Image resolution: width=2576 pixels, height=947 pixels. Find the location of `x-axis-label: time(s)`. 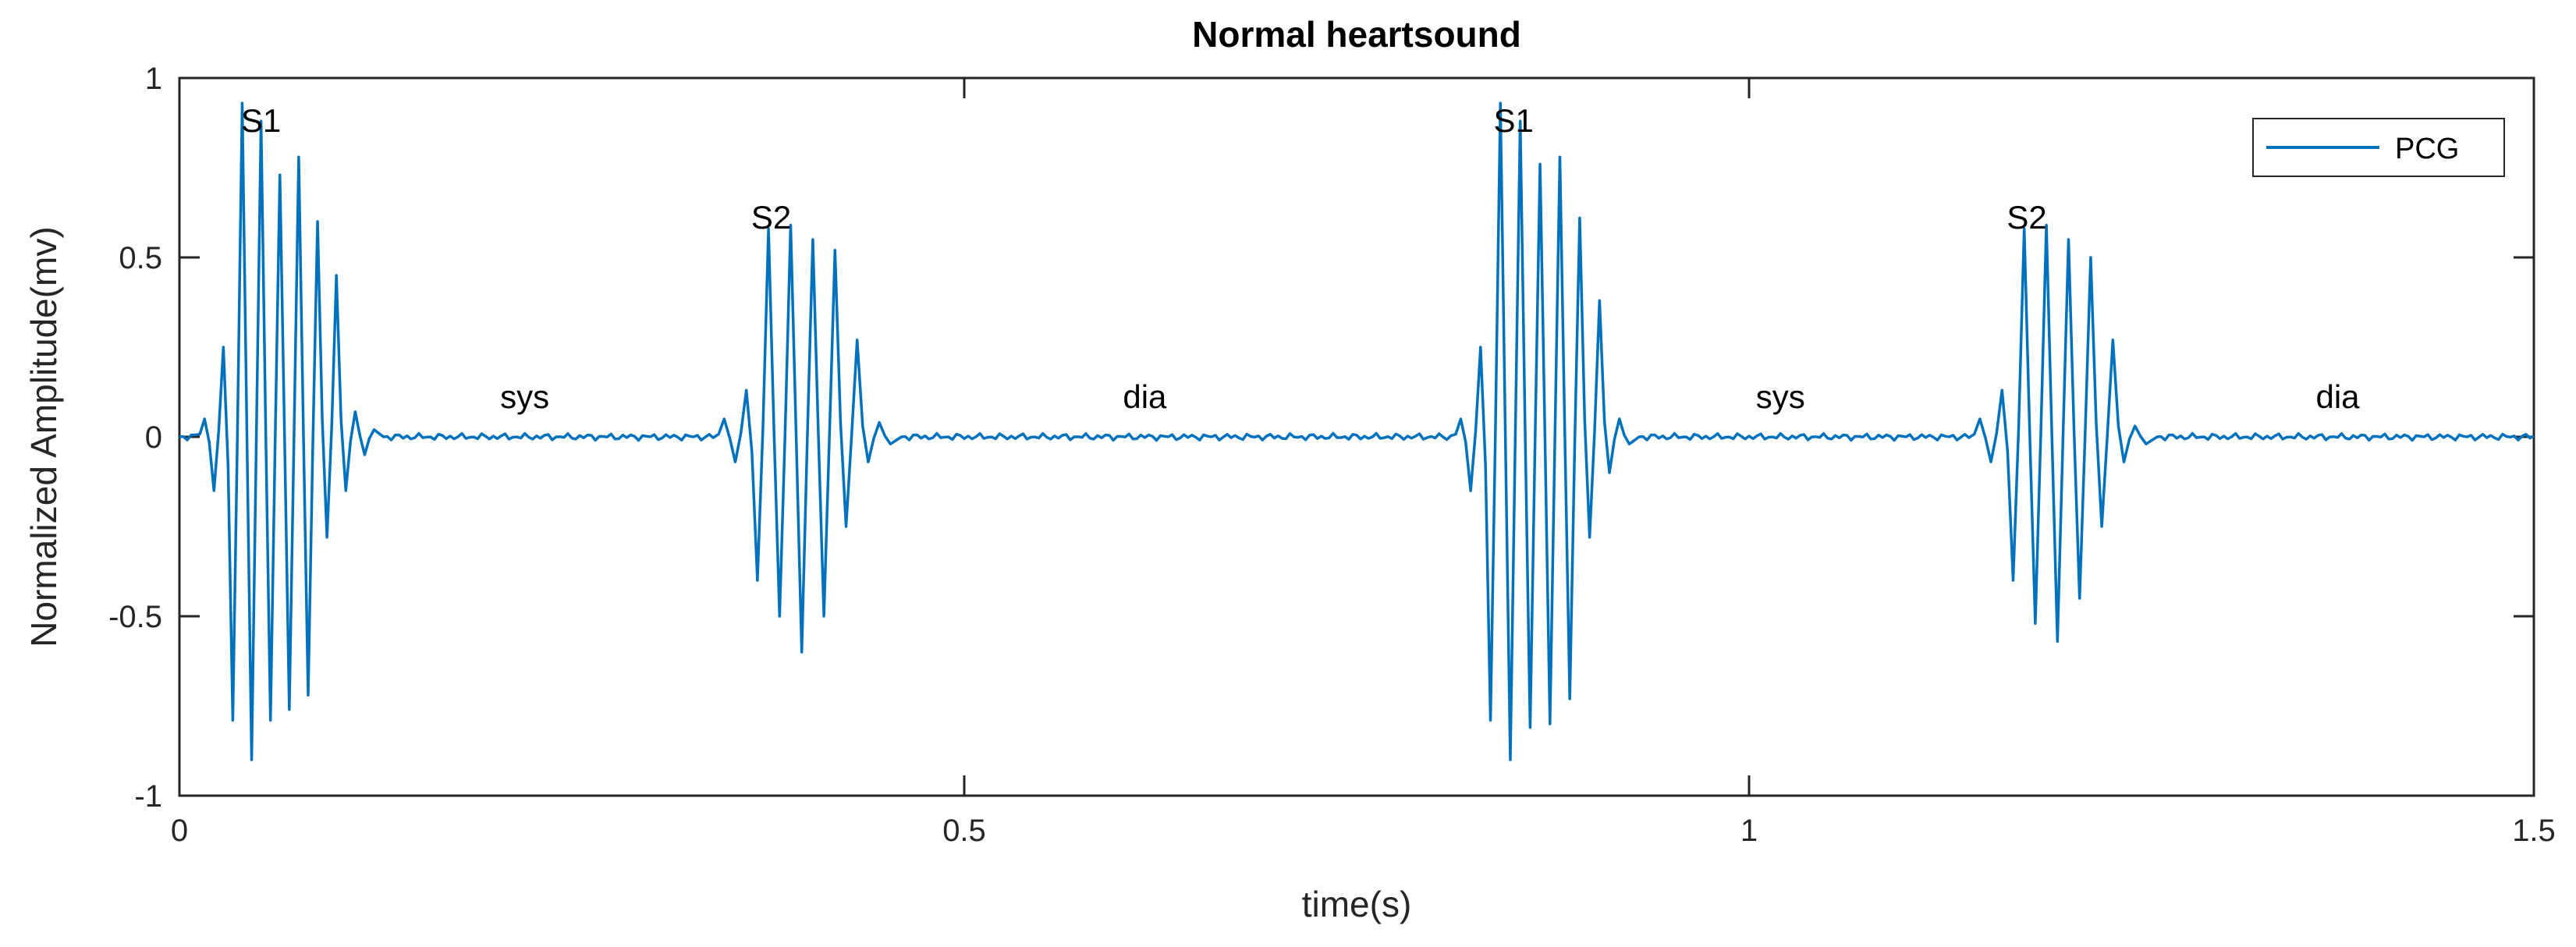

x-axis-label: time(s) is located at coordinates (1357, 904).